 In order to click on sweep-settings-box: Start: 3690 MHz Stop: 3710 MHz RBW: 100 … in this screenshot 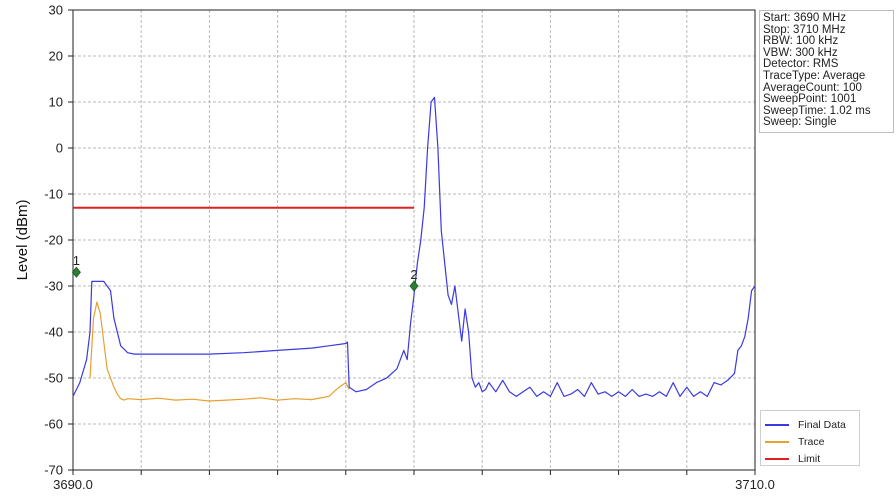, I will do `click(826, 71)`.